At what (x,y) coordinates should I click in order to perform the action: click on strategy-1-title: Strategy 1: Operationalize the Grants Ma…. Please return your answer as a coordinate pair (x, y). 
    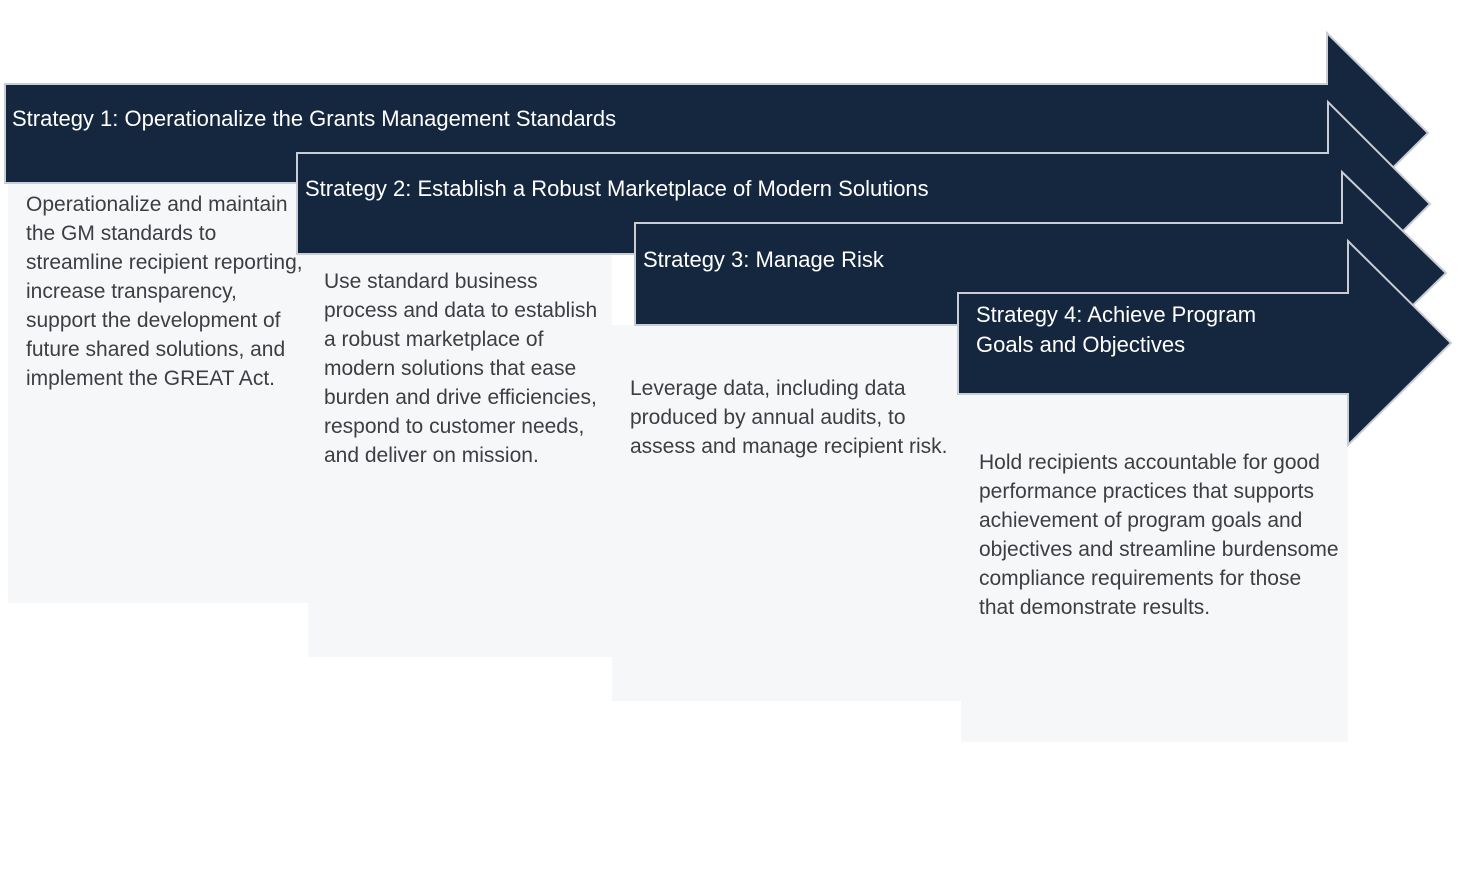
    Looking at the image, I should click on (314, 118).